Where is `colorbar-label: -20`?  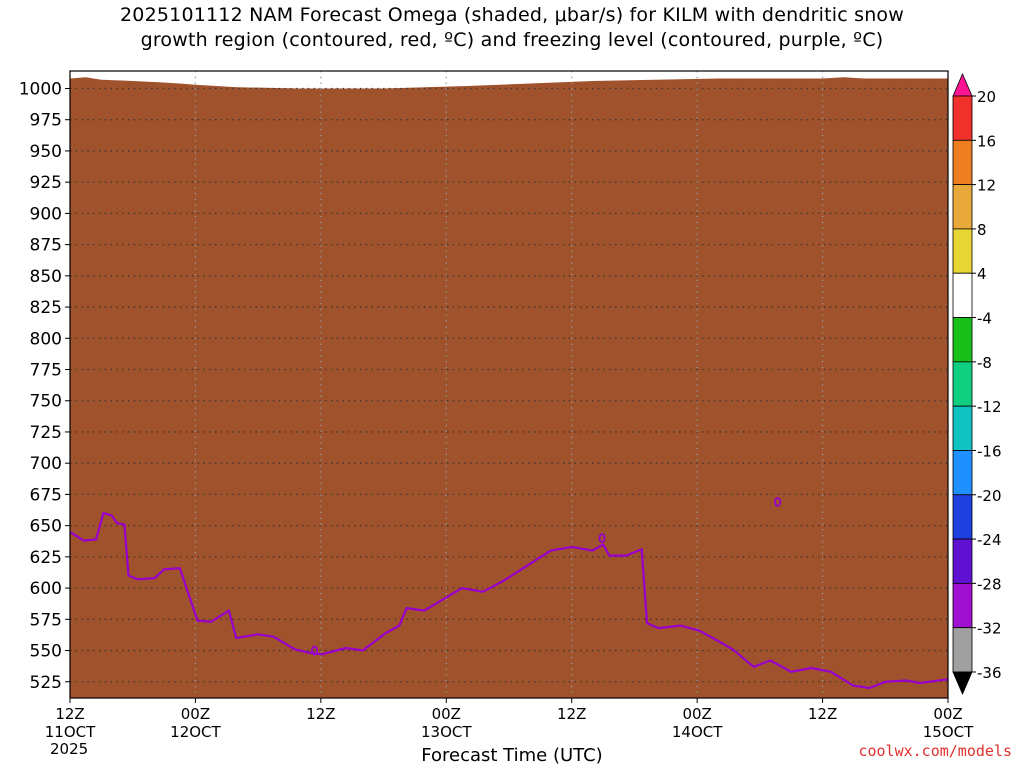 colorbar-label: -20 is located at coordinates (989, 496).